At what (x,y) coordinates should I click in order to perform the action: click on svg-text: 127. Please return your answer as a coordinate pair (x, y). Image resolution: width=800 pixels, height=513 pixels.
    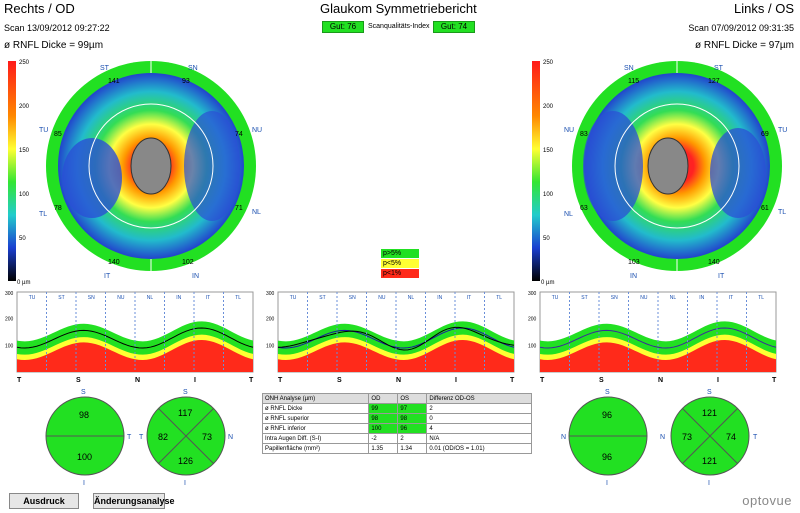
    Looking at the image, I should click on (714, 81).